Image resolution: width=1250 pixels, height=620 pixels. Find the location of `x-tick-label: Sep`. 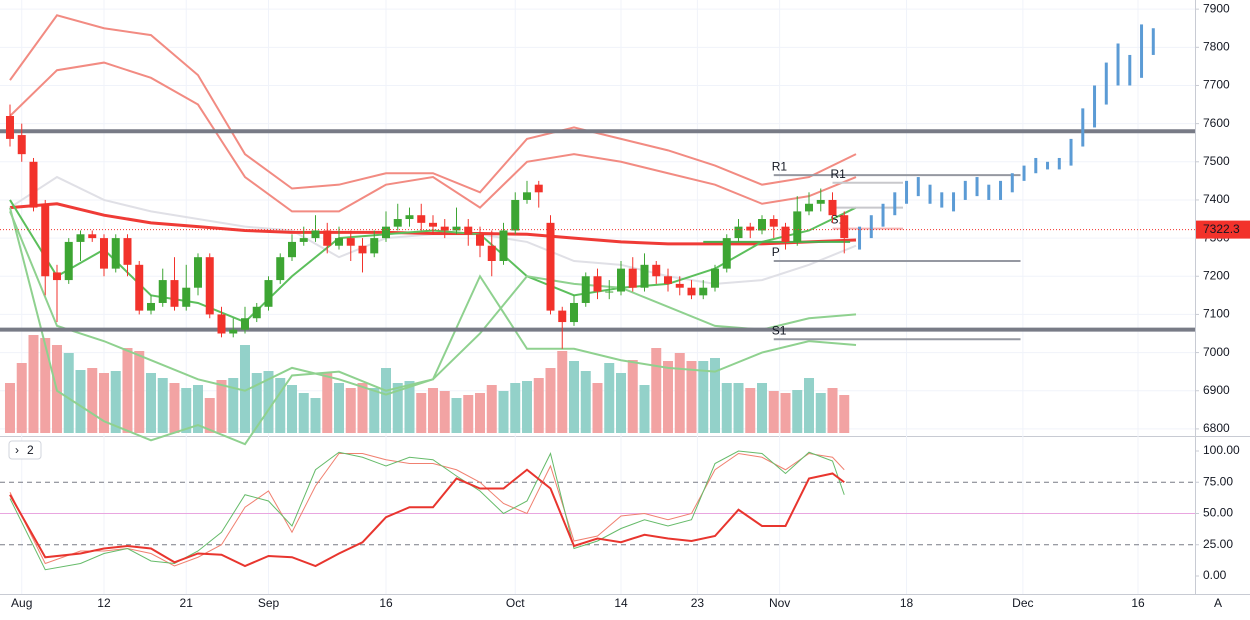

x-tick-label: Sep is located at coordinates (269, 603).